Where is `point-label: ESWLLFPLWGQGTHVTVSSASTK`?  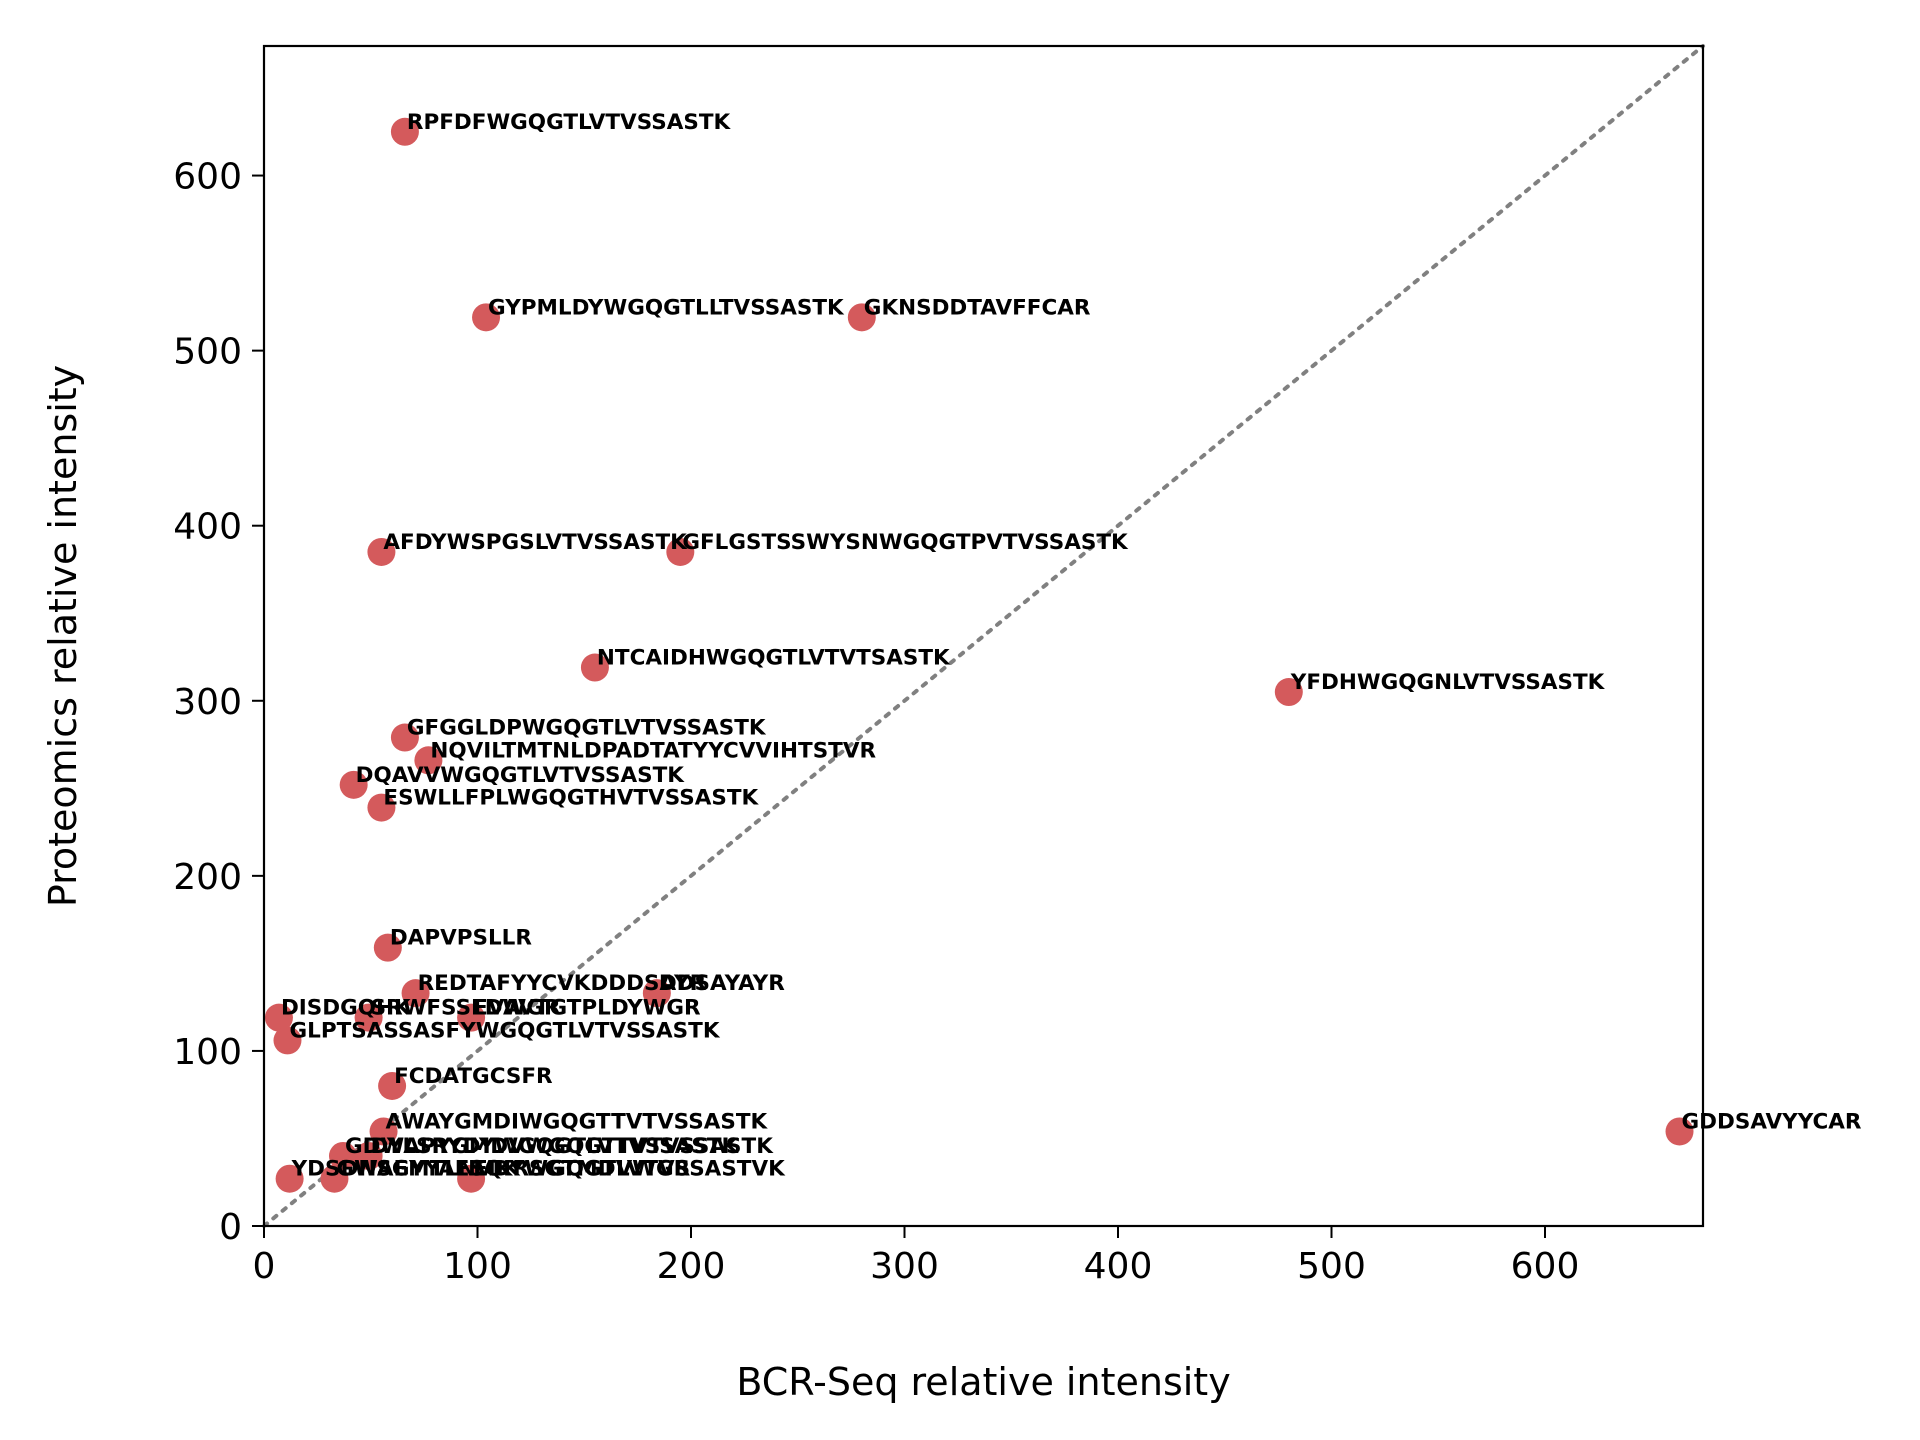 point-label: ESWLLFPLWGQGTHVTVSSASTK is located at coordinates (571, 798).